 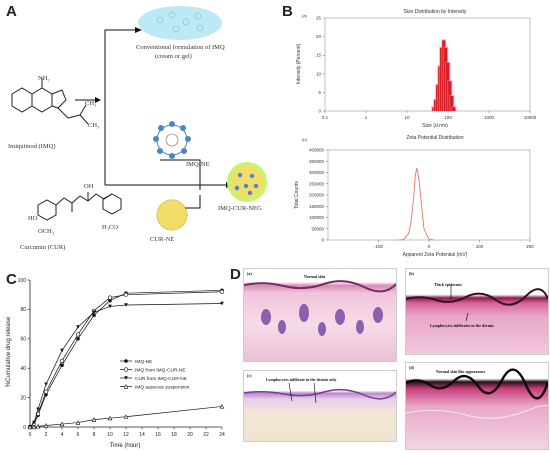 What do you see at coordinates (299, 63) in the screenshot?
I see `size-chart-ylabel: Intensity (Percent)` at bounding box center [299, 63].